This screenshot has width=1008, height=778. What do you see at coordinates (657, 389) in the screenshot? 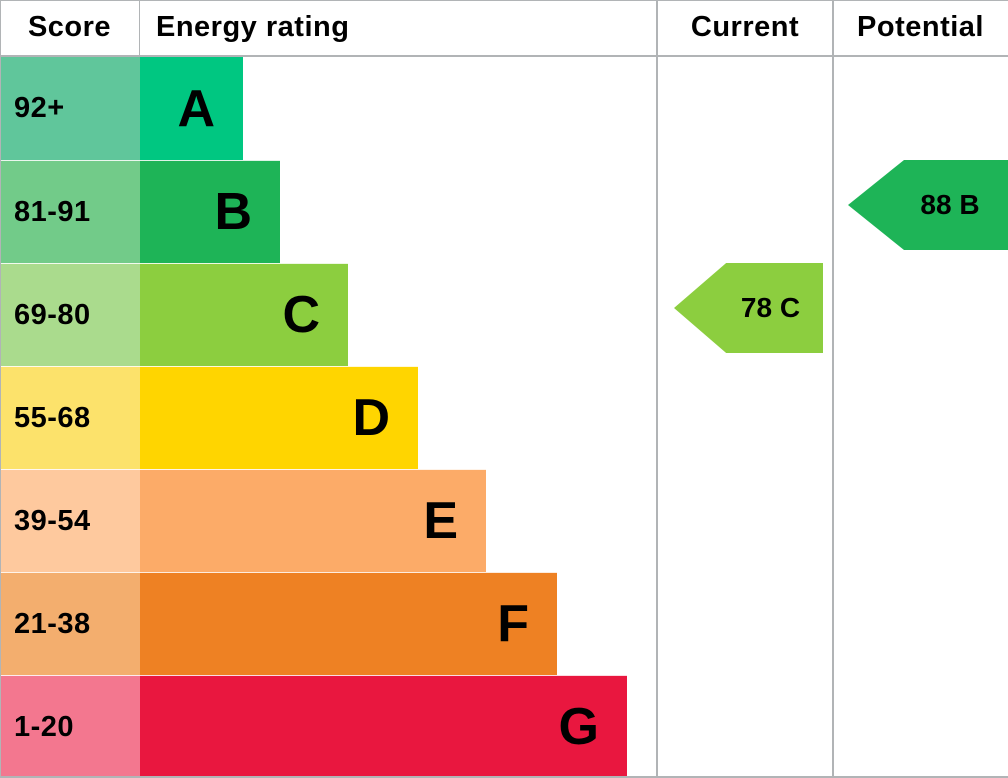
I see `column-divider-current` at bounding box center [657, 389].